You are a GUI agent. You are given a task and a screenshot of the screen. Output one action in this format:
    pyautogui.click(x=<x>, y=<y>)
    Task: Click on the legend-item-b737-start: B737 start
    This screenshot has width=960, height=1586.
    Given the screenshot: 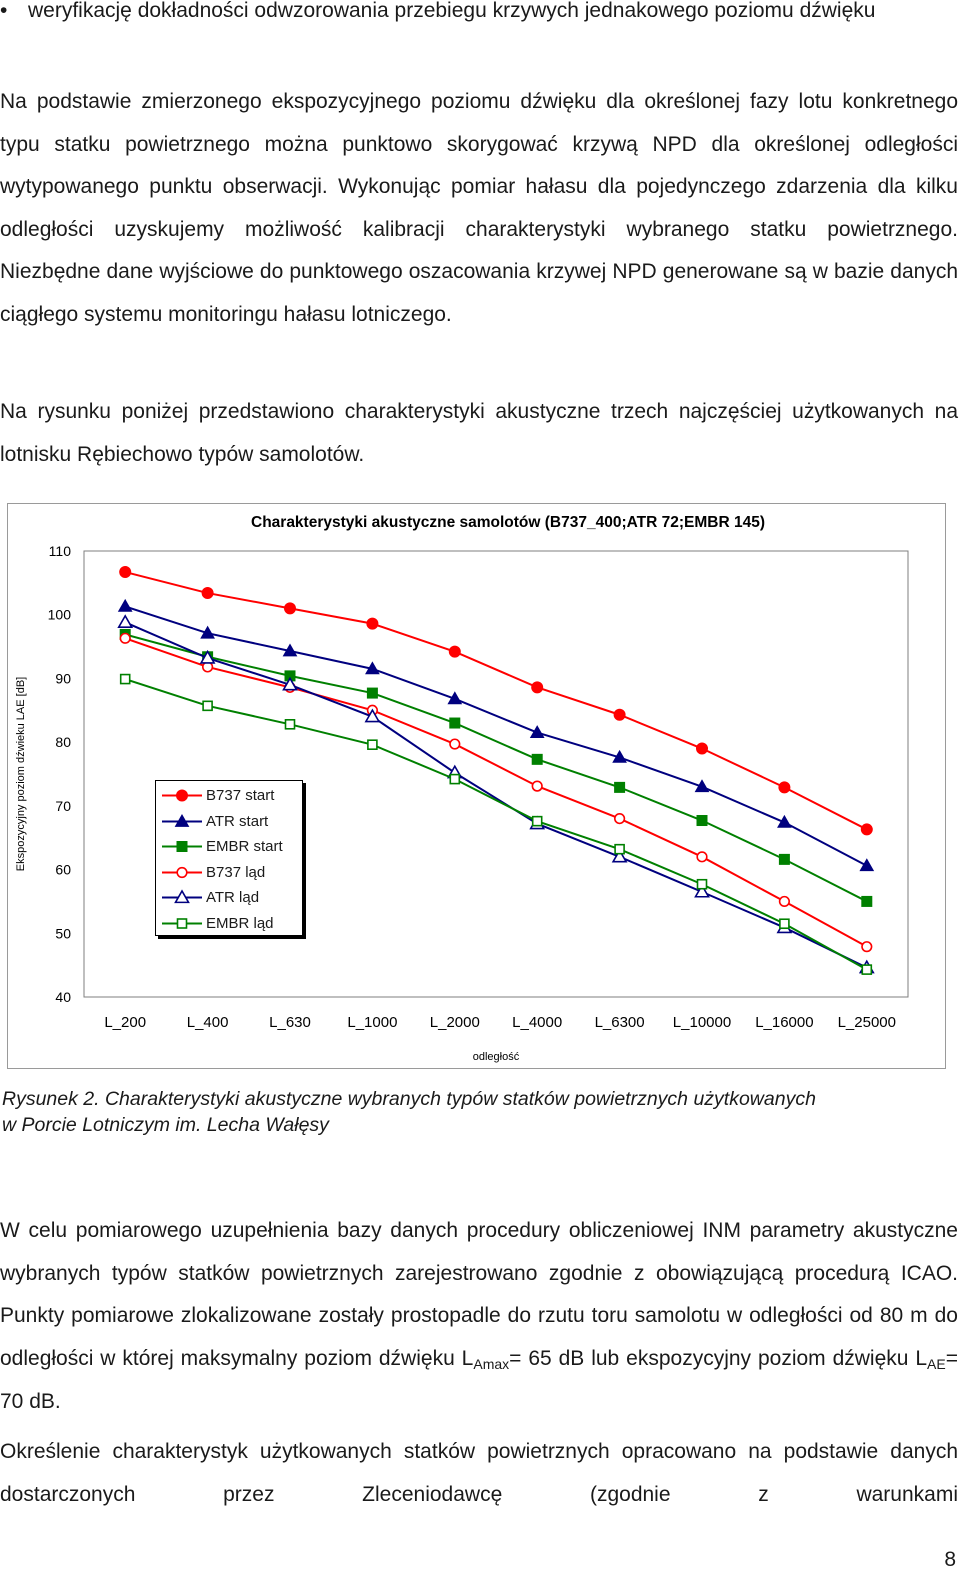 What is the action you would take?
    pyautogui.click(x=229, y=795)
    